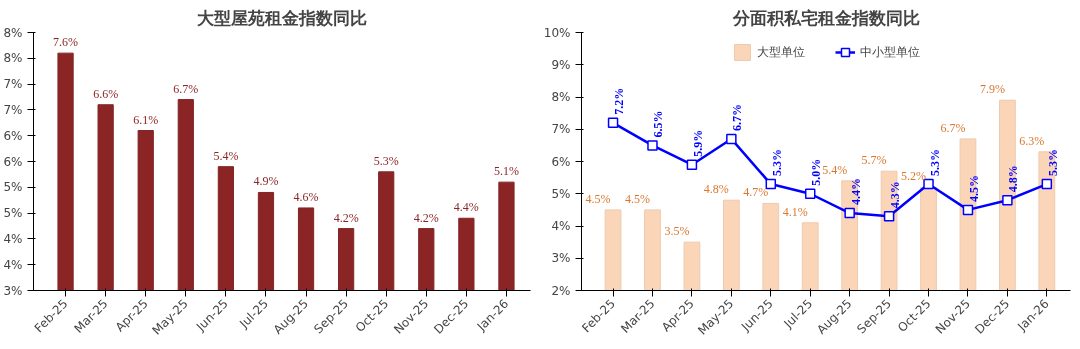 The width and height of the screenshot is (1080, 349). I want to click on data-label: 6.6%, so click(106, 93).